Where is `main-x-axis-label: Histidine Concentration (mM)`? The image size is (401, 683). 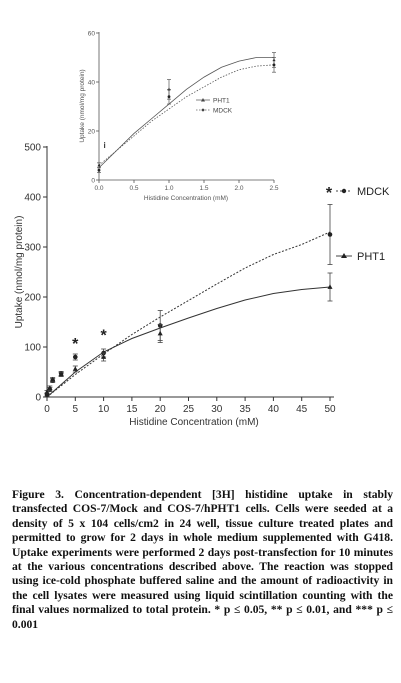 main-x-axis-label: Histidine Concentration (mM) is located at coordinates (194, 422).